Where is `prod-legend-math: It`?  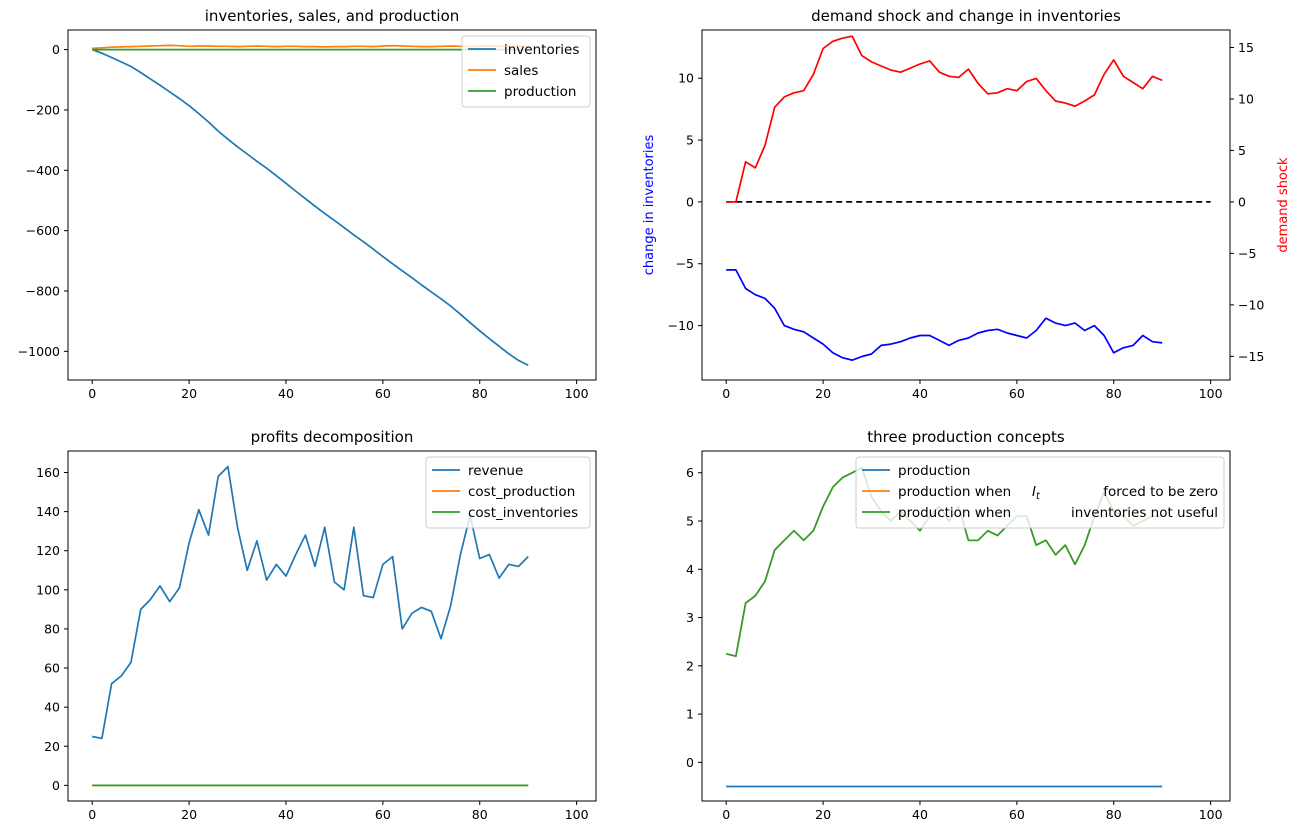
prod-legend-math: It is located at coordinates (1036, 493).